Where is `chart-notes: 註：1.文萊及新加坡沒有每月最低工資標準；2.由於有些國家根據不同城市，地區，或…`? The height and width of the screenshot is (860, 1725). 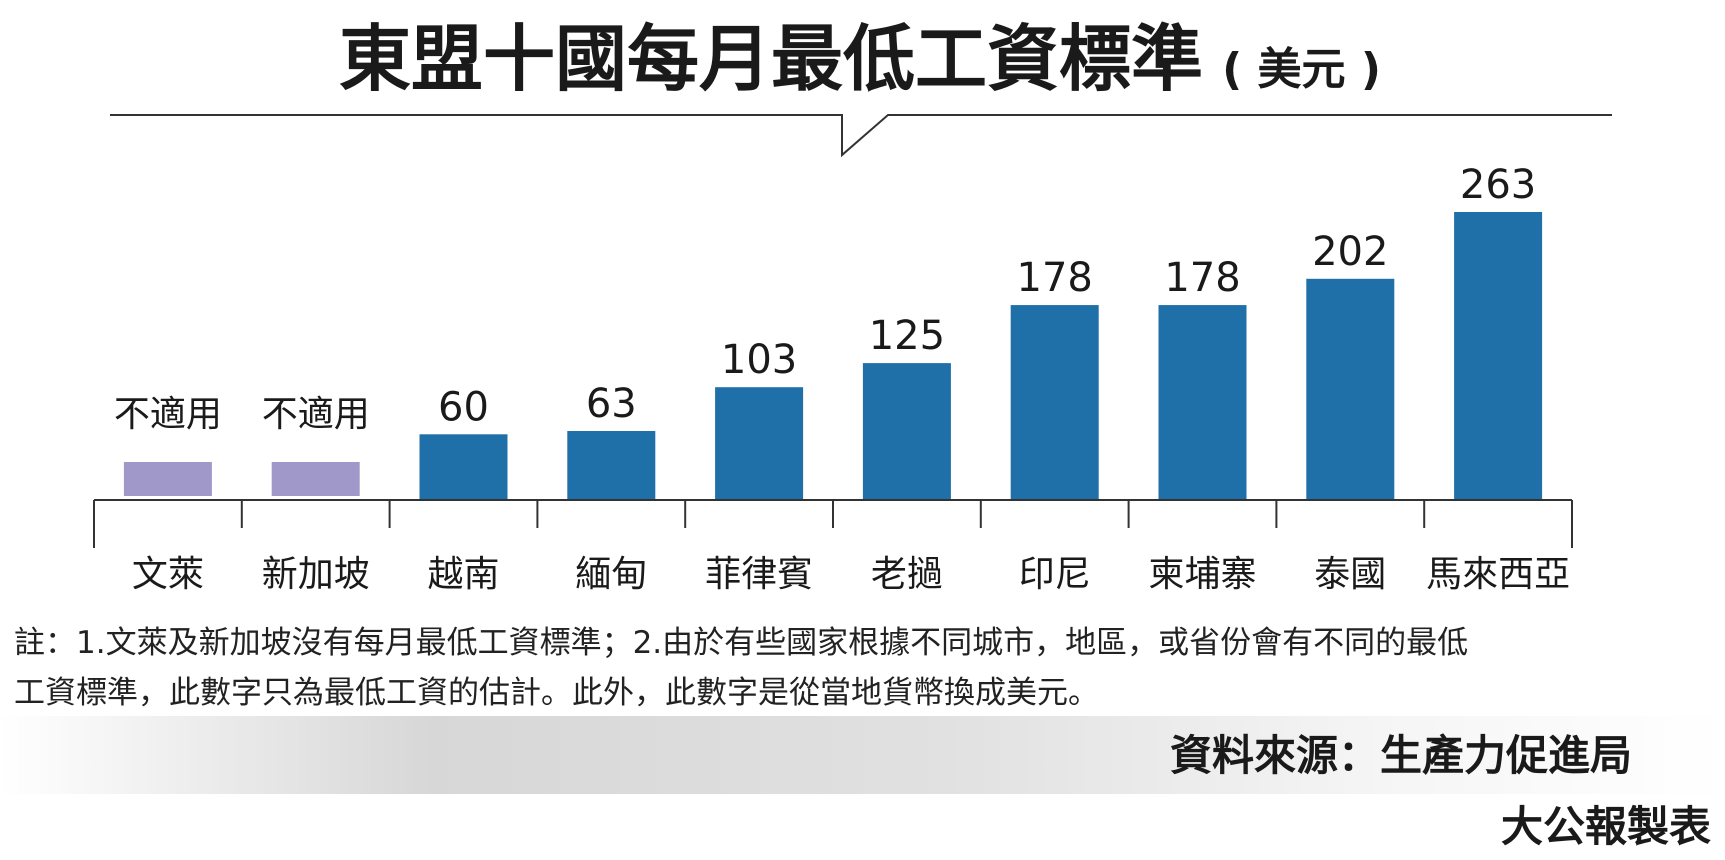 chart-notes: 註：1.文萊及新加坡沒有每月最低工資標準；2.由於有些國家根據不同城市，地區，或… is located at coordinates (834, 668).